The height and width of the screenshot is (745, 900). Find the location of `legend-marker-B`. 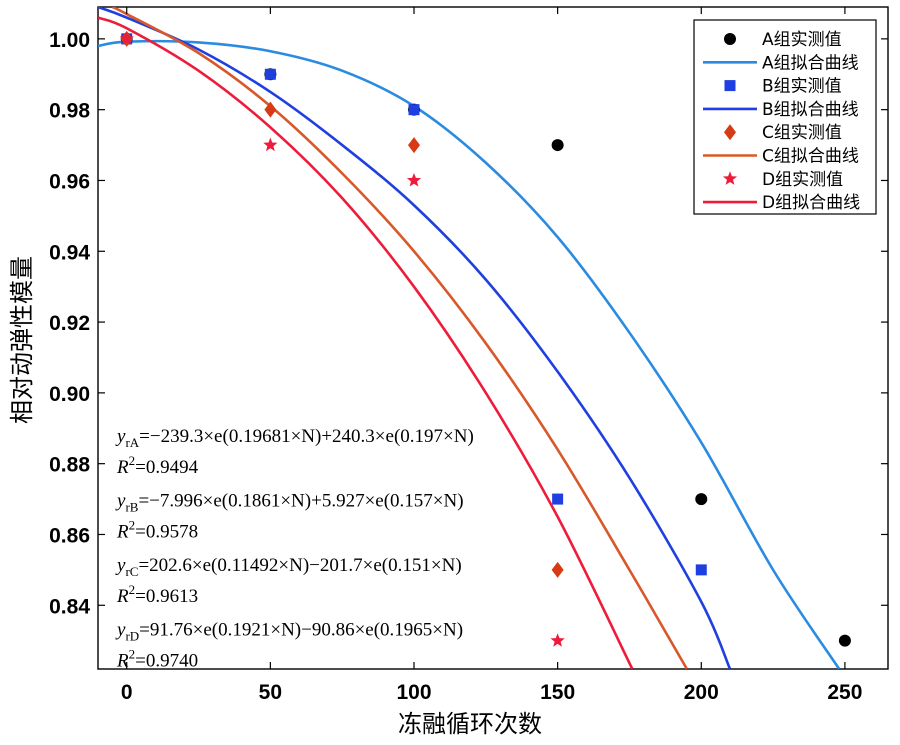

legend-marker-B is located at coordinates (730, 86).